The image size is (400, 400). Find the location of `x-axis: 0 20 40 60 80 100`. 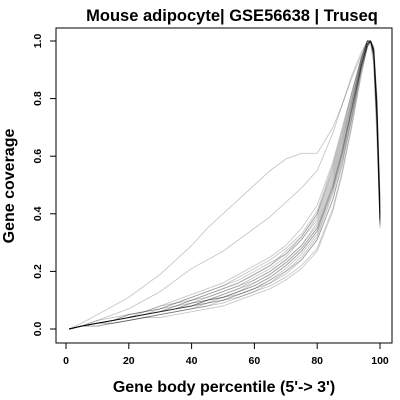

x-axis: 0 20 40 60 80 100 is located at coordinates (226, 355).